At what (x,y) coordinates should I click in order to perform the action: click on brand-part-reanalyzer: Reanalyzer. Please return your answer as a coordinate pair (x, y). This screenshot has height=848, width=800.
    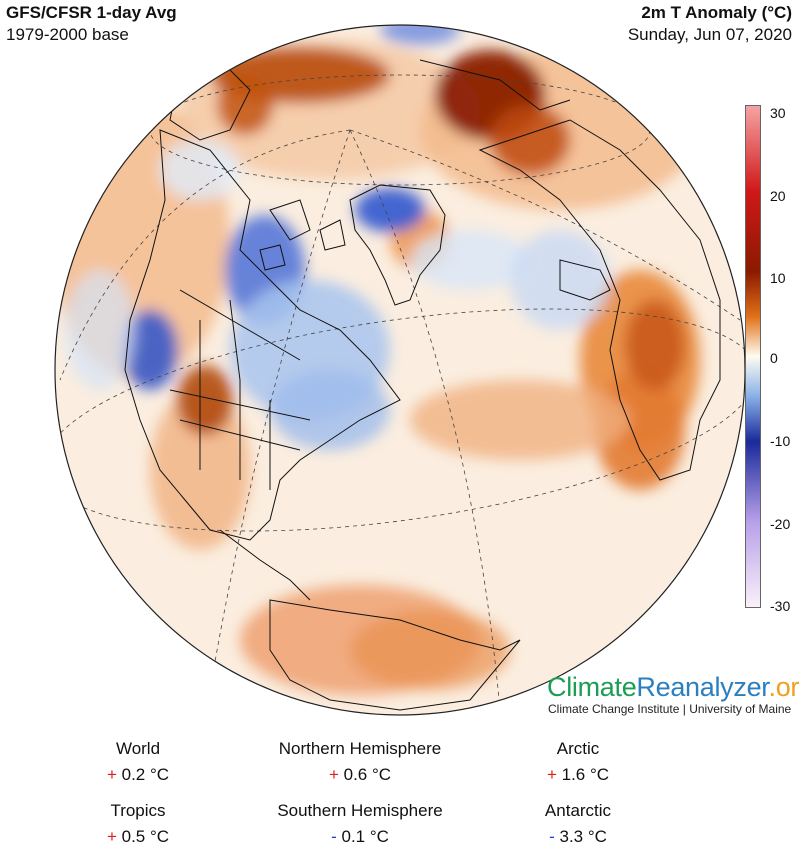
    Looking at the image, I should click on (702, 687).